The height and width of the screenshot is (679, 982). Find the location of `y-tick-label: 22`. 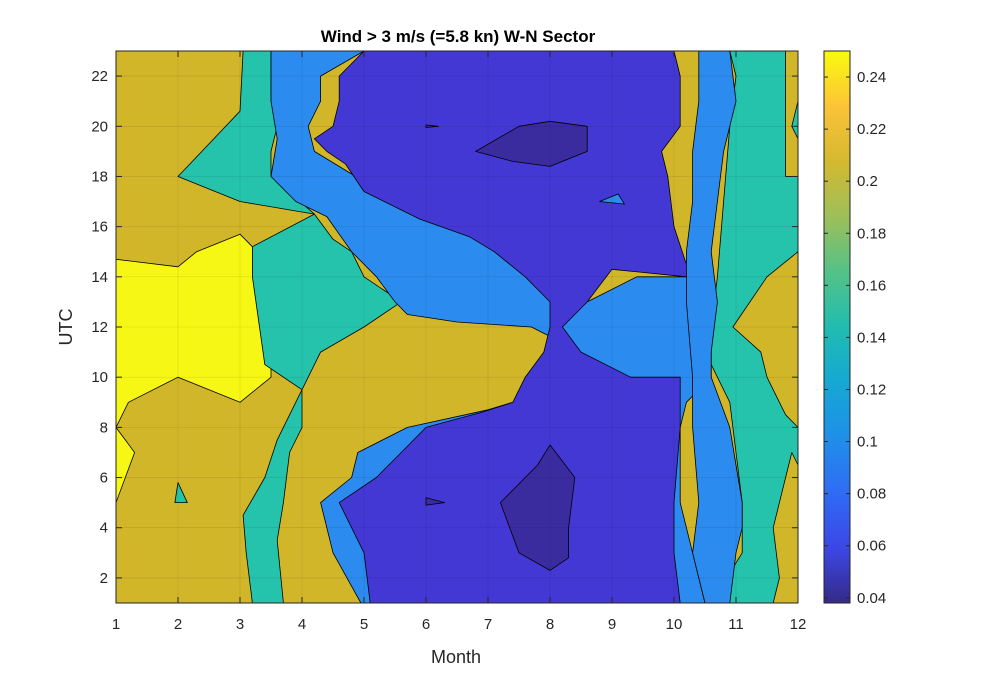

y-tick-label: 22 is located at coordinates (99, 76).